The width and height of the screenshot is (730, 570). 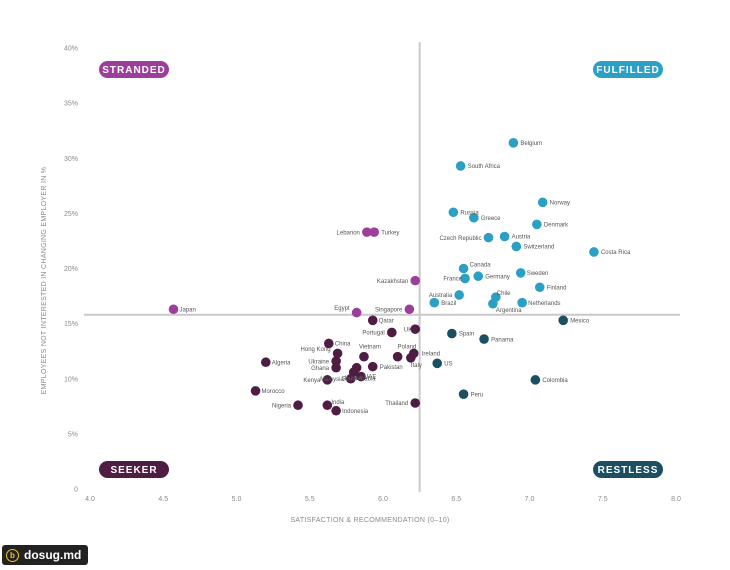 What do you see at coordinates (370, 348) in the screenshot?
I see `label-vietnam: Vietnam` at bounding box center [370, 348].